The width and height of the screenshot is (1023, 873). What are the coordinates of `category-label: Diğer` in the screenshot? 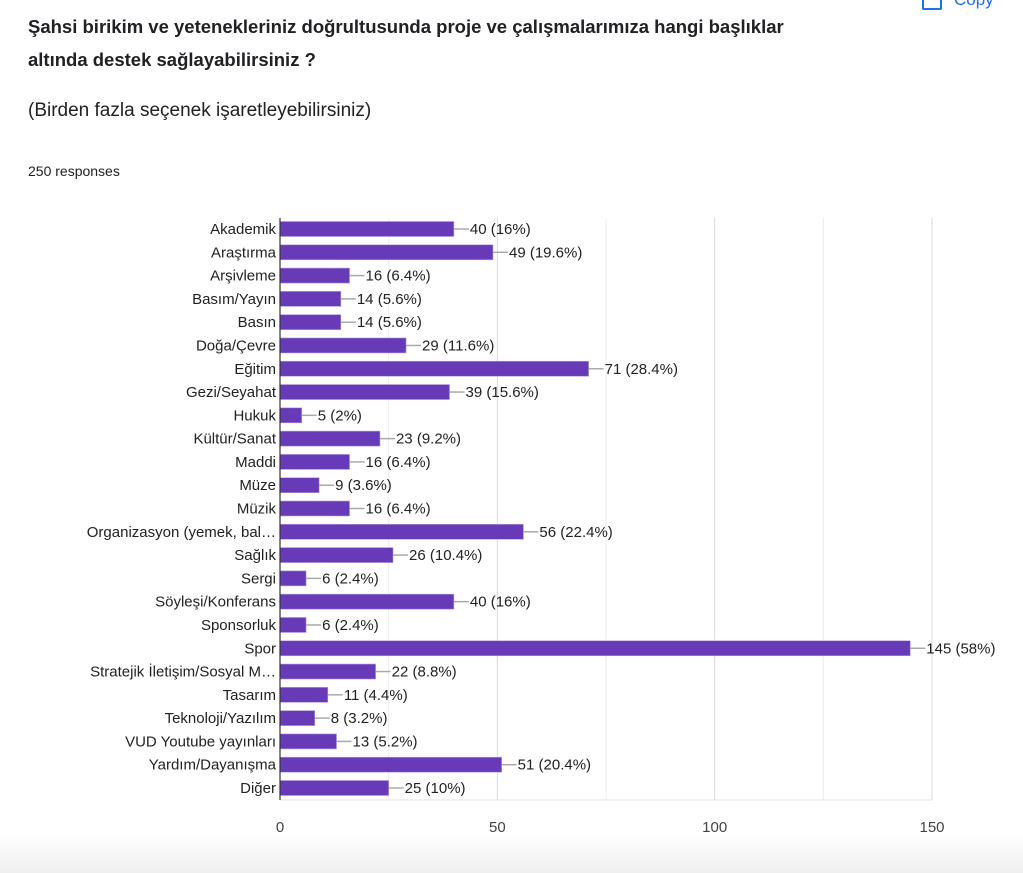 It's located at (258, 788).